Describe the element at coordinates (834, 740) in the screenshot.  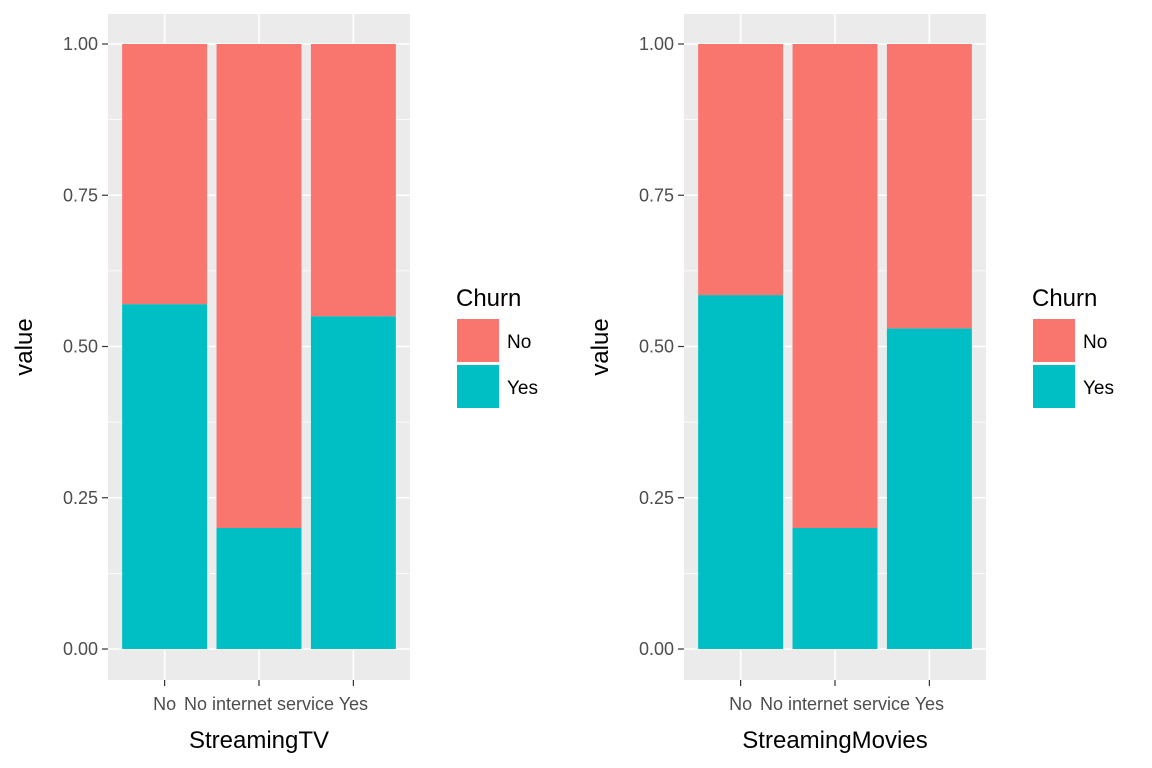
I see `x-axis-title: StreamingMovies` at that location.